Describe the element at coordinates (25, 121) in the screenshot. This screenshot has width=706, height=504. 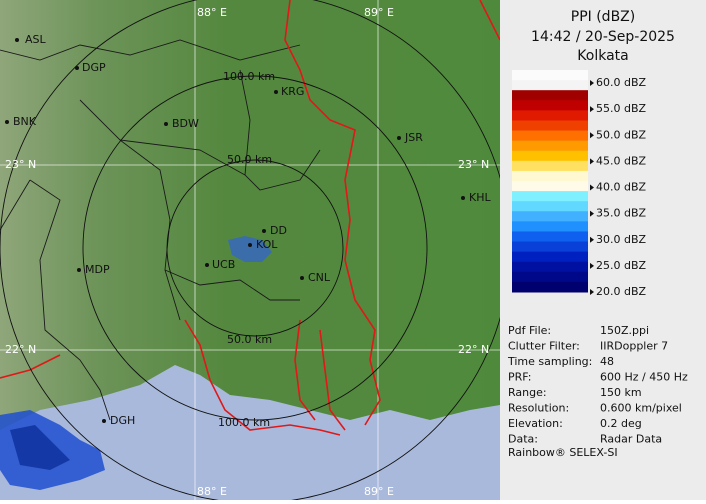
I see `place-label: BNK` at that location.